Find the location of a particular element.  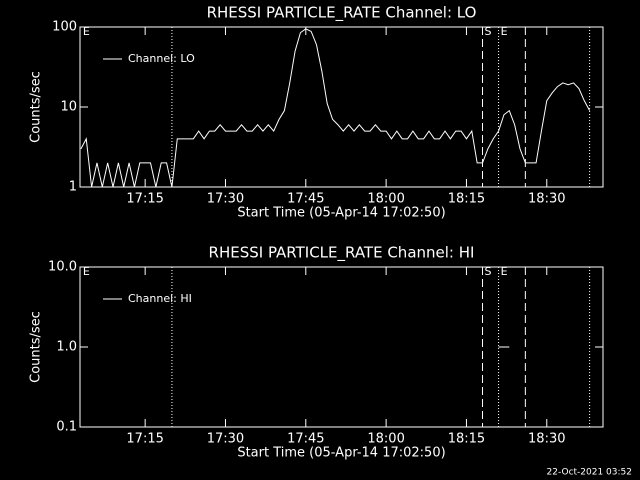

y-tick-label: 1 is located at coordinates (73, 187).